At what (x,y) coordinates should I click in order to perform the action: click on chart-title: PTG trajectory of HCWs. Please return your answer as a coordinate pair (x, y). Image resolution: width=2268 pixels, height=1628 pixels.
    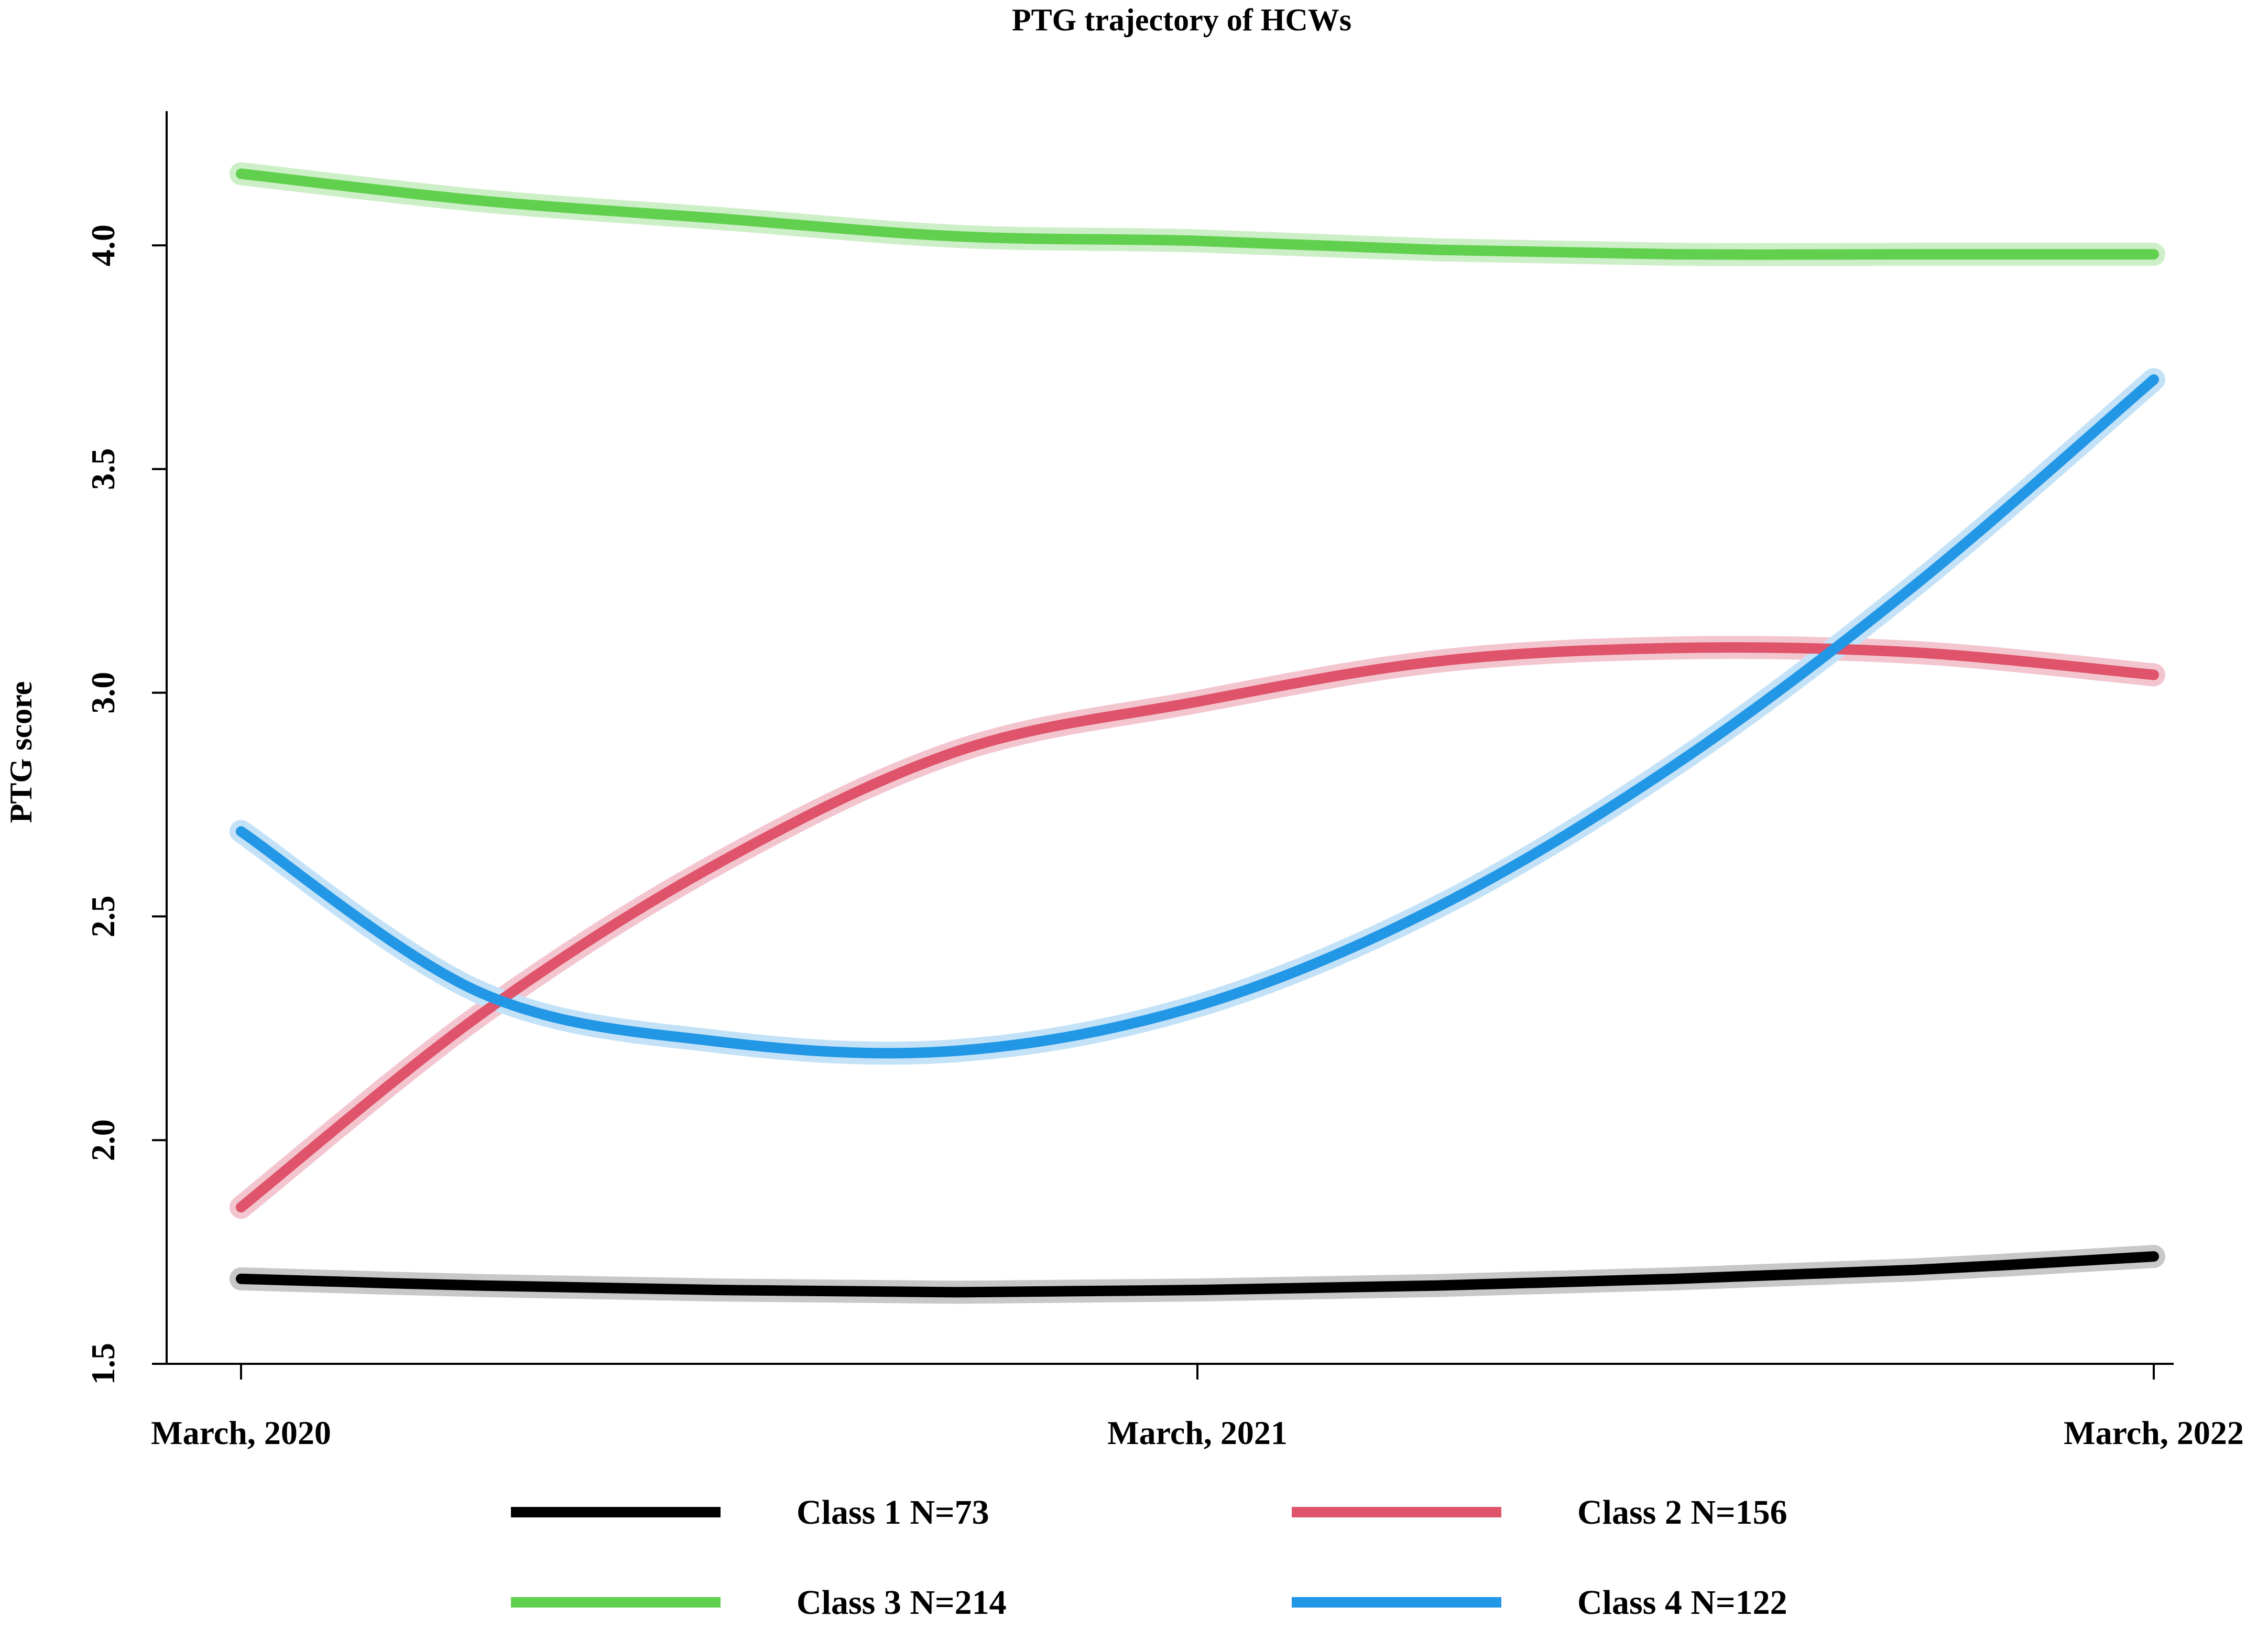
    Looking at the image, I should click on (1181, 20).